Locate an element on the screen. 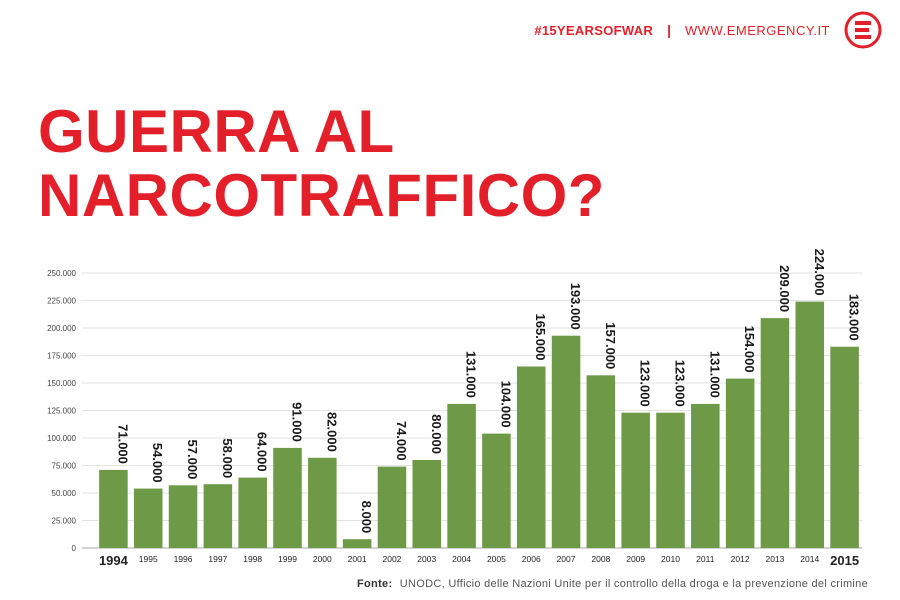 The width and height of the screenshot is (900, 600). data-label: 82.000 is located at coordinates (331, 432).